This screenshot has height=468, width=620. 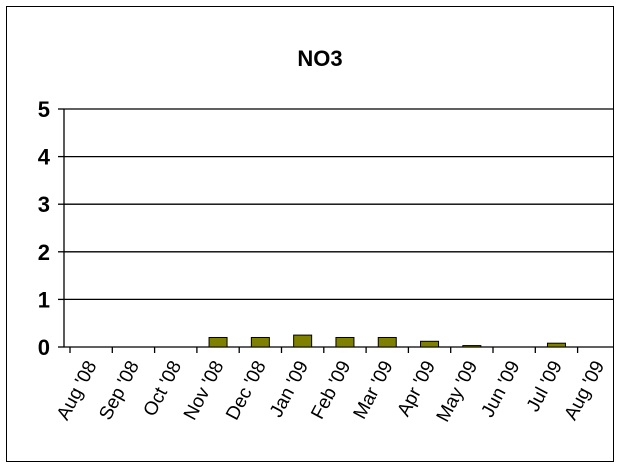 What do you see at coordinates (44, 109) in the screenshot?
I see `y-tick-label: 5` at bounding box center [44, 109].